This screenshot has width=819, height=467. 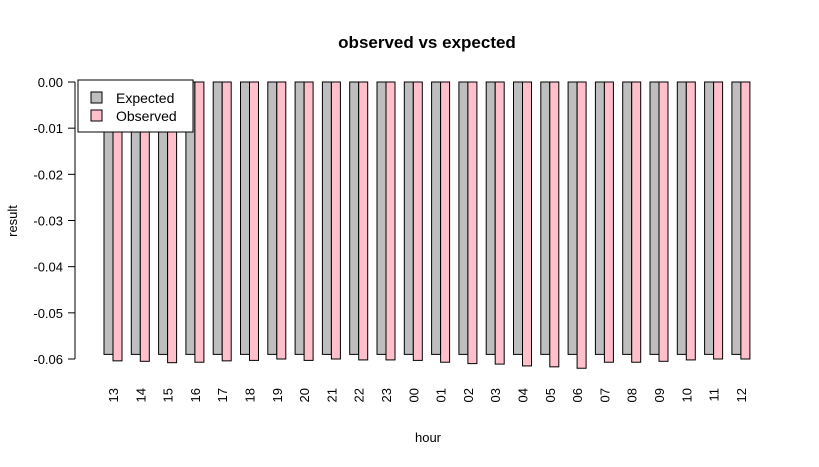 What do you see at coordinates (441, 395) in the screenshot?
I see `x-tick-label: 01` at bounding box center [441, 395].